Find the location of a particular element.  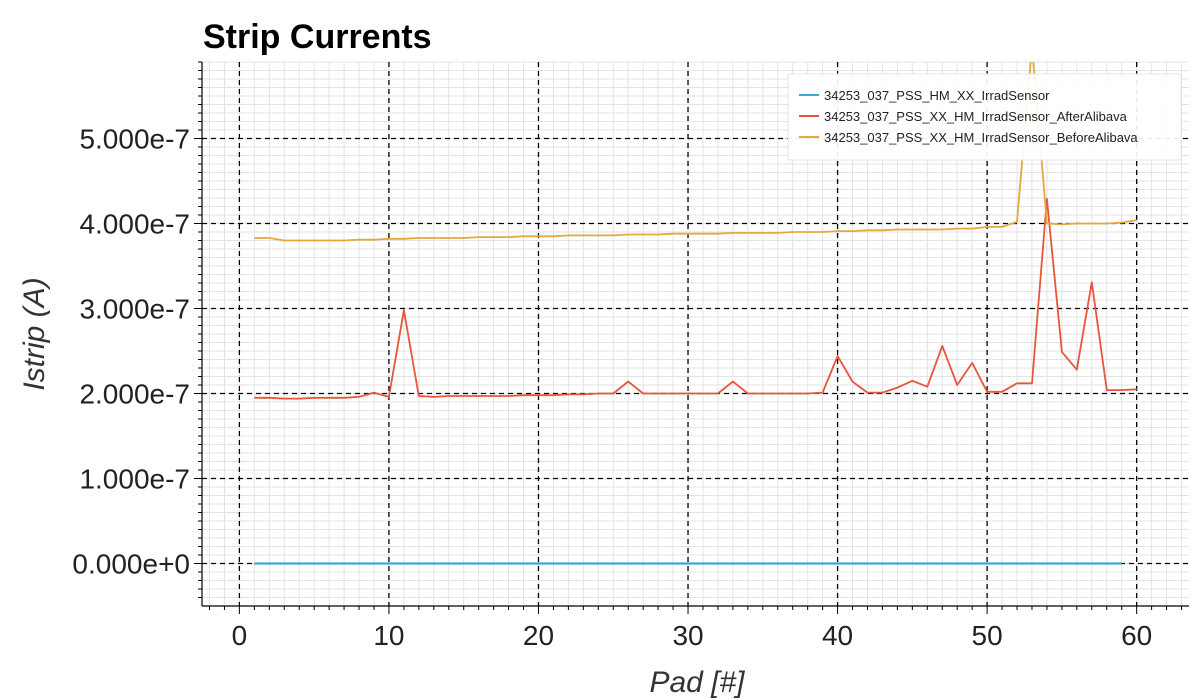

chart-title: Strip Currents is located at coordinates (317, 37).